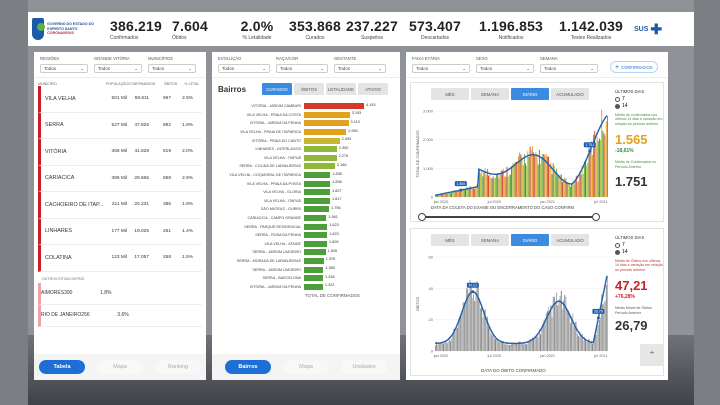 The height and width of the screenshot is (405, 720). What do you see at coordinates (304, 261) in the screenshot?
I see `bar-row: SERRA - MORADA DE LARANJEIRAS 1.376` at bounding box center [304, 261].